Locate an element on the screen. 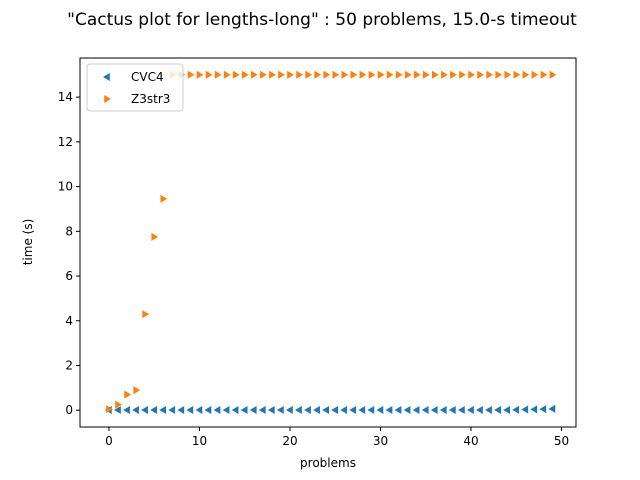  y-axis: 0 2 4 6 8 10 12 14 is located at coordinates (69, 253).